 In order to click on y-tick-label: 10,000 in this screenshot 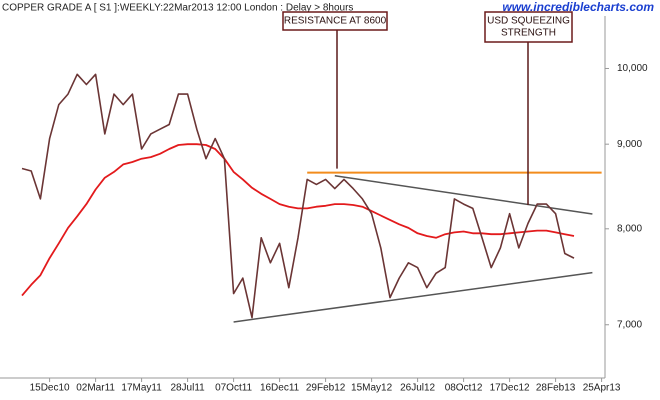, I will do `click(632, 68)`.